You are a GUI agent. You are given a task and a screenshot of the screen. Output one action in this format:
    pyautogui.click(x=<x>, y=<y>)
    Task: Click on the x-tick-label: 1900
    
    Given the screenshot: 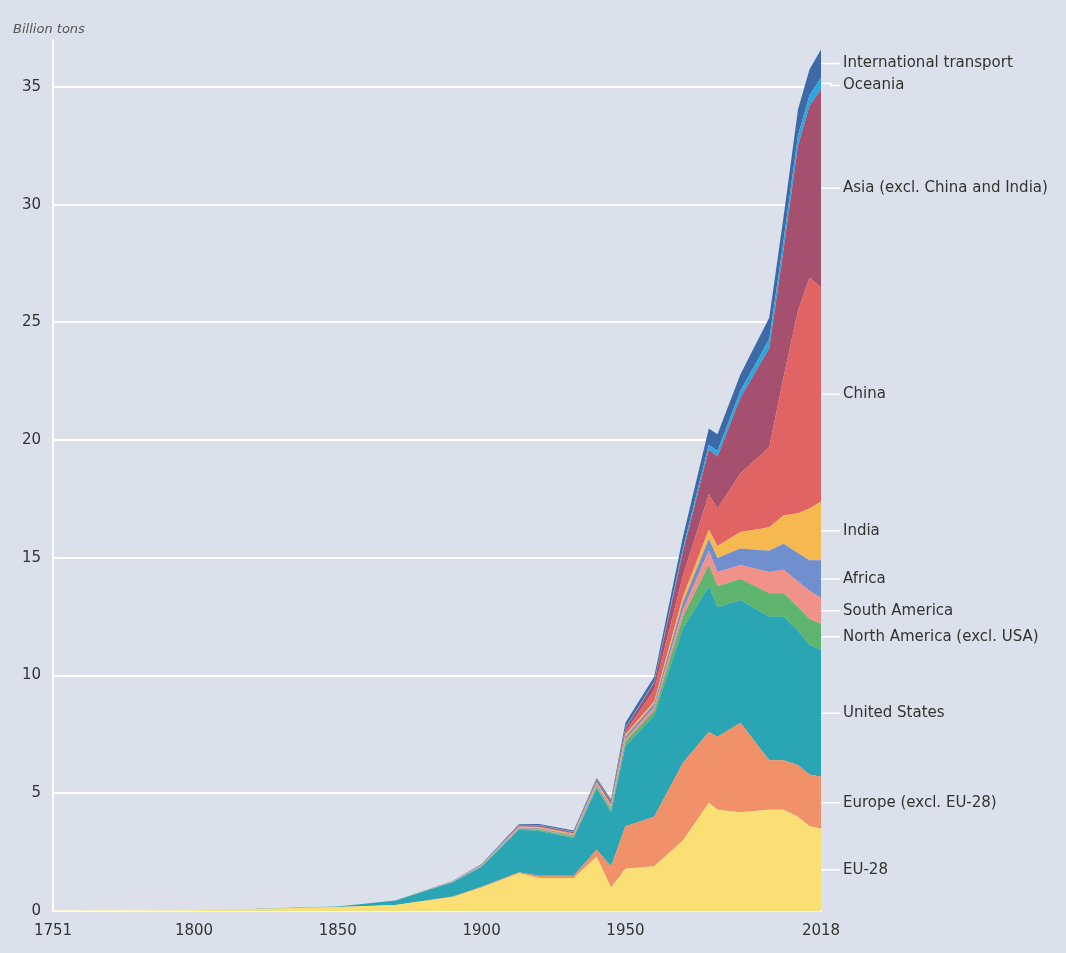 What is the action you would take?
    pyautogui.click(x=481, y=929)
    